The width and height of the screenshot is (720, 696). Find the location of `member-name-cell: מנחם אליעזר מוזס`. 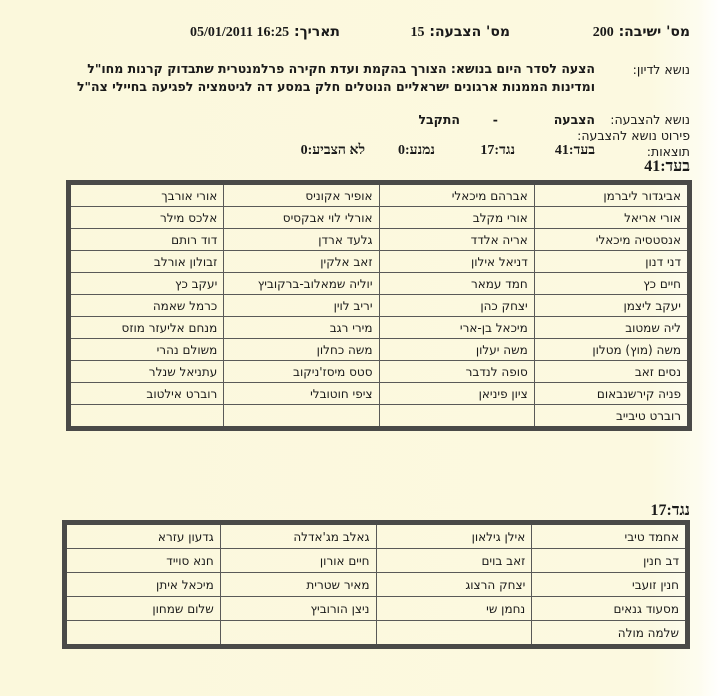

member-name-cell: מנחם אליעזר מוזס is located at coordinates (146, 327).